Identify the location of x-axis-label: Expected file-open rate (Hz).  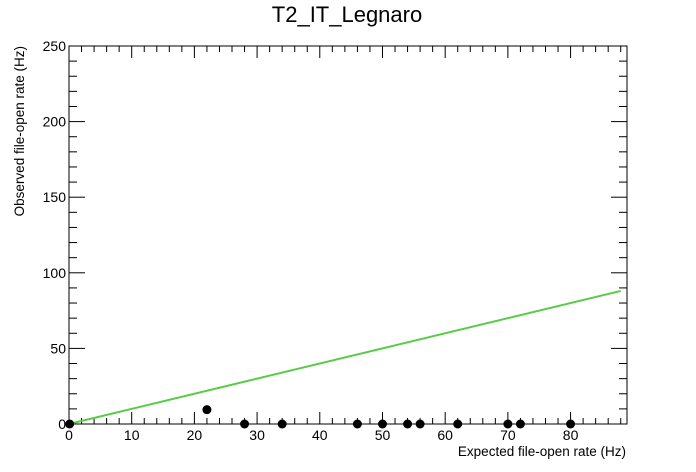
(542, 451).